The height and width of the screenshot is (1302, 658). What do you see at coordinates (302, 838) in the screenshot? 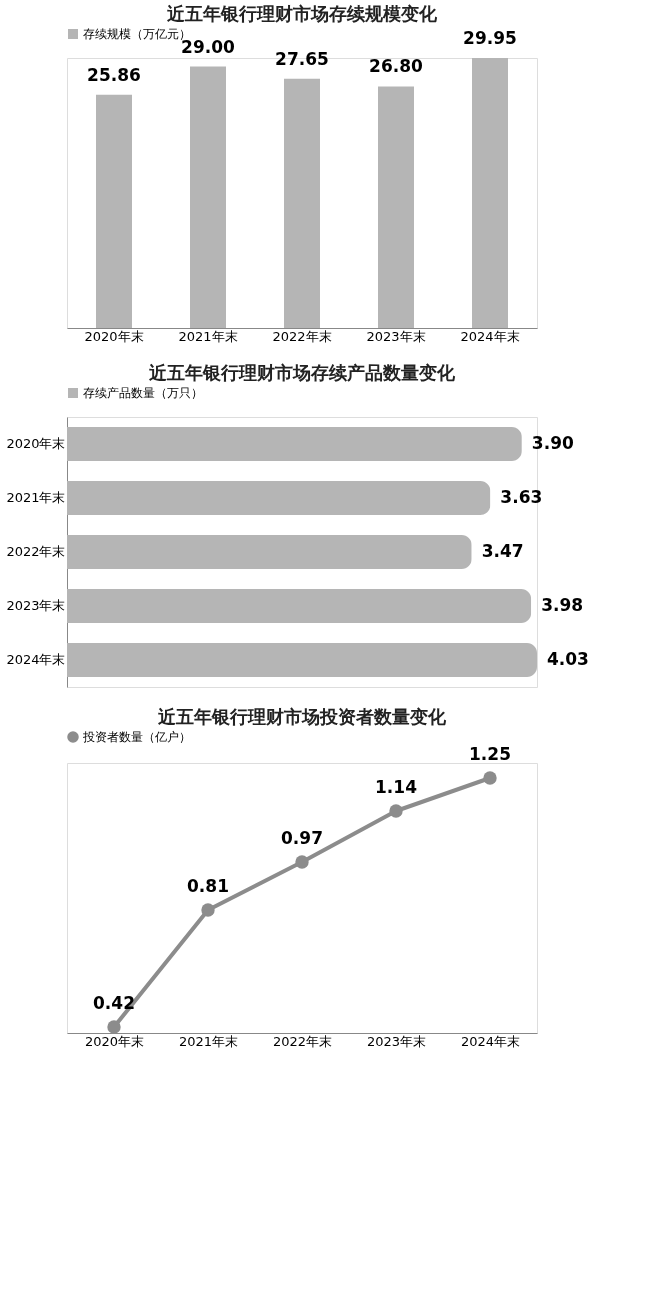
I see `data-label: 0.97` at bounding box center [302, 838].